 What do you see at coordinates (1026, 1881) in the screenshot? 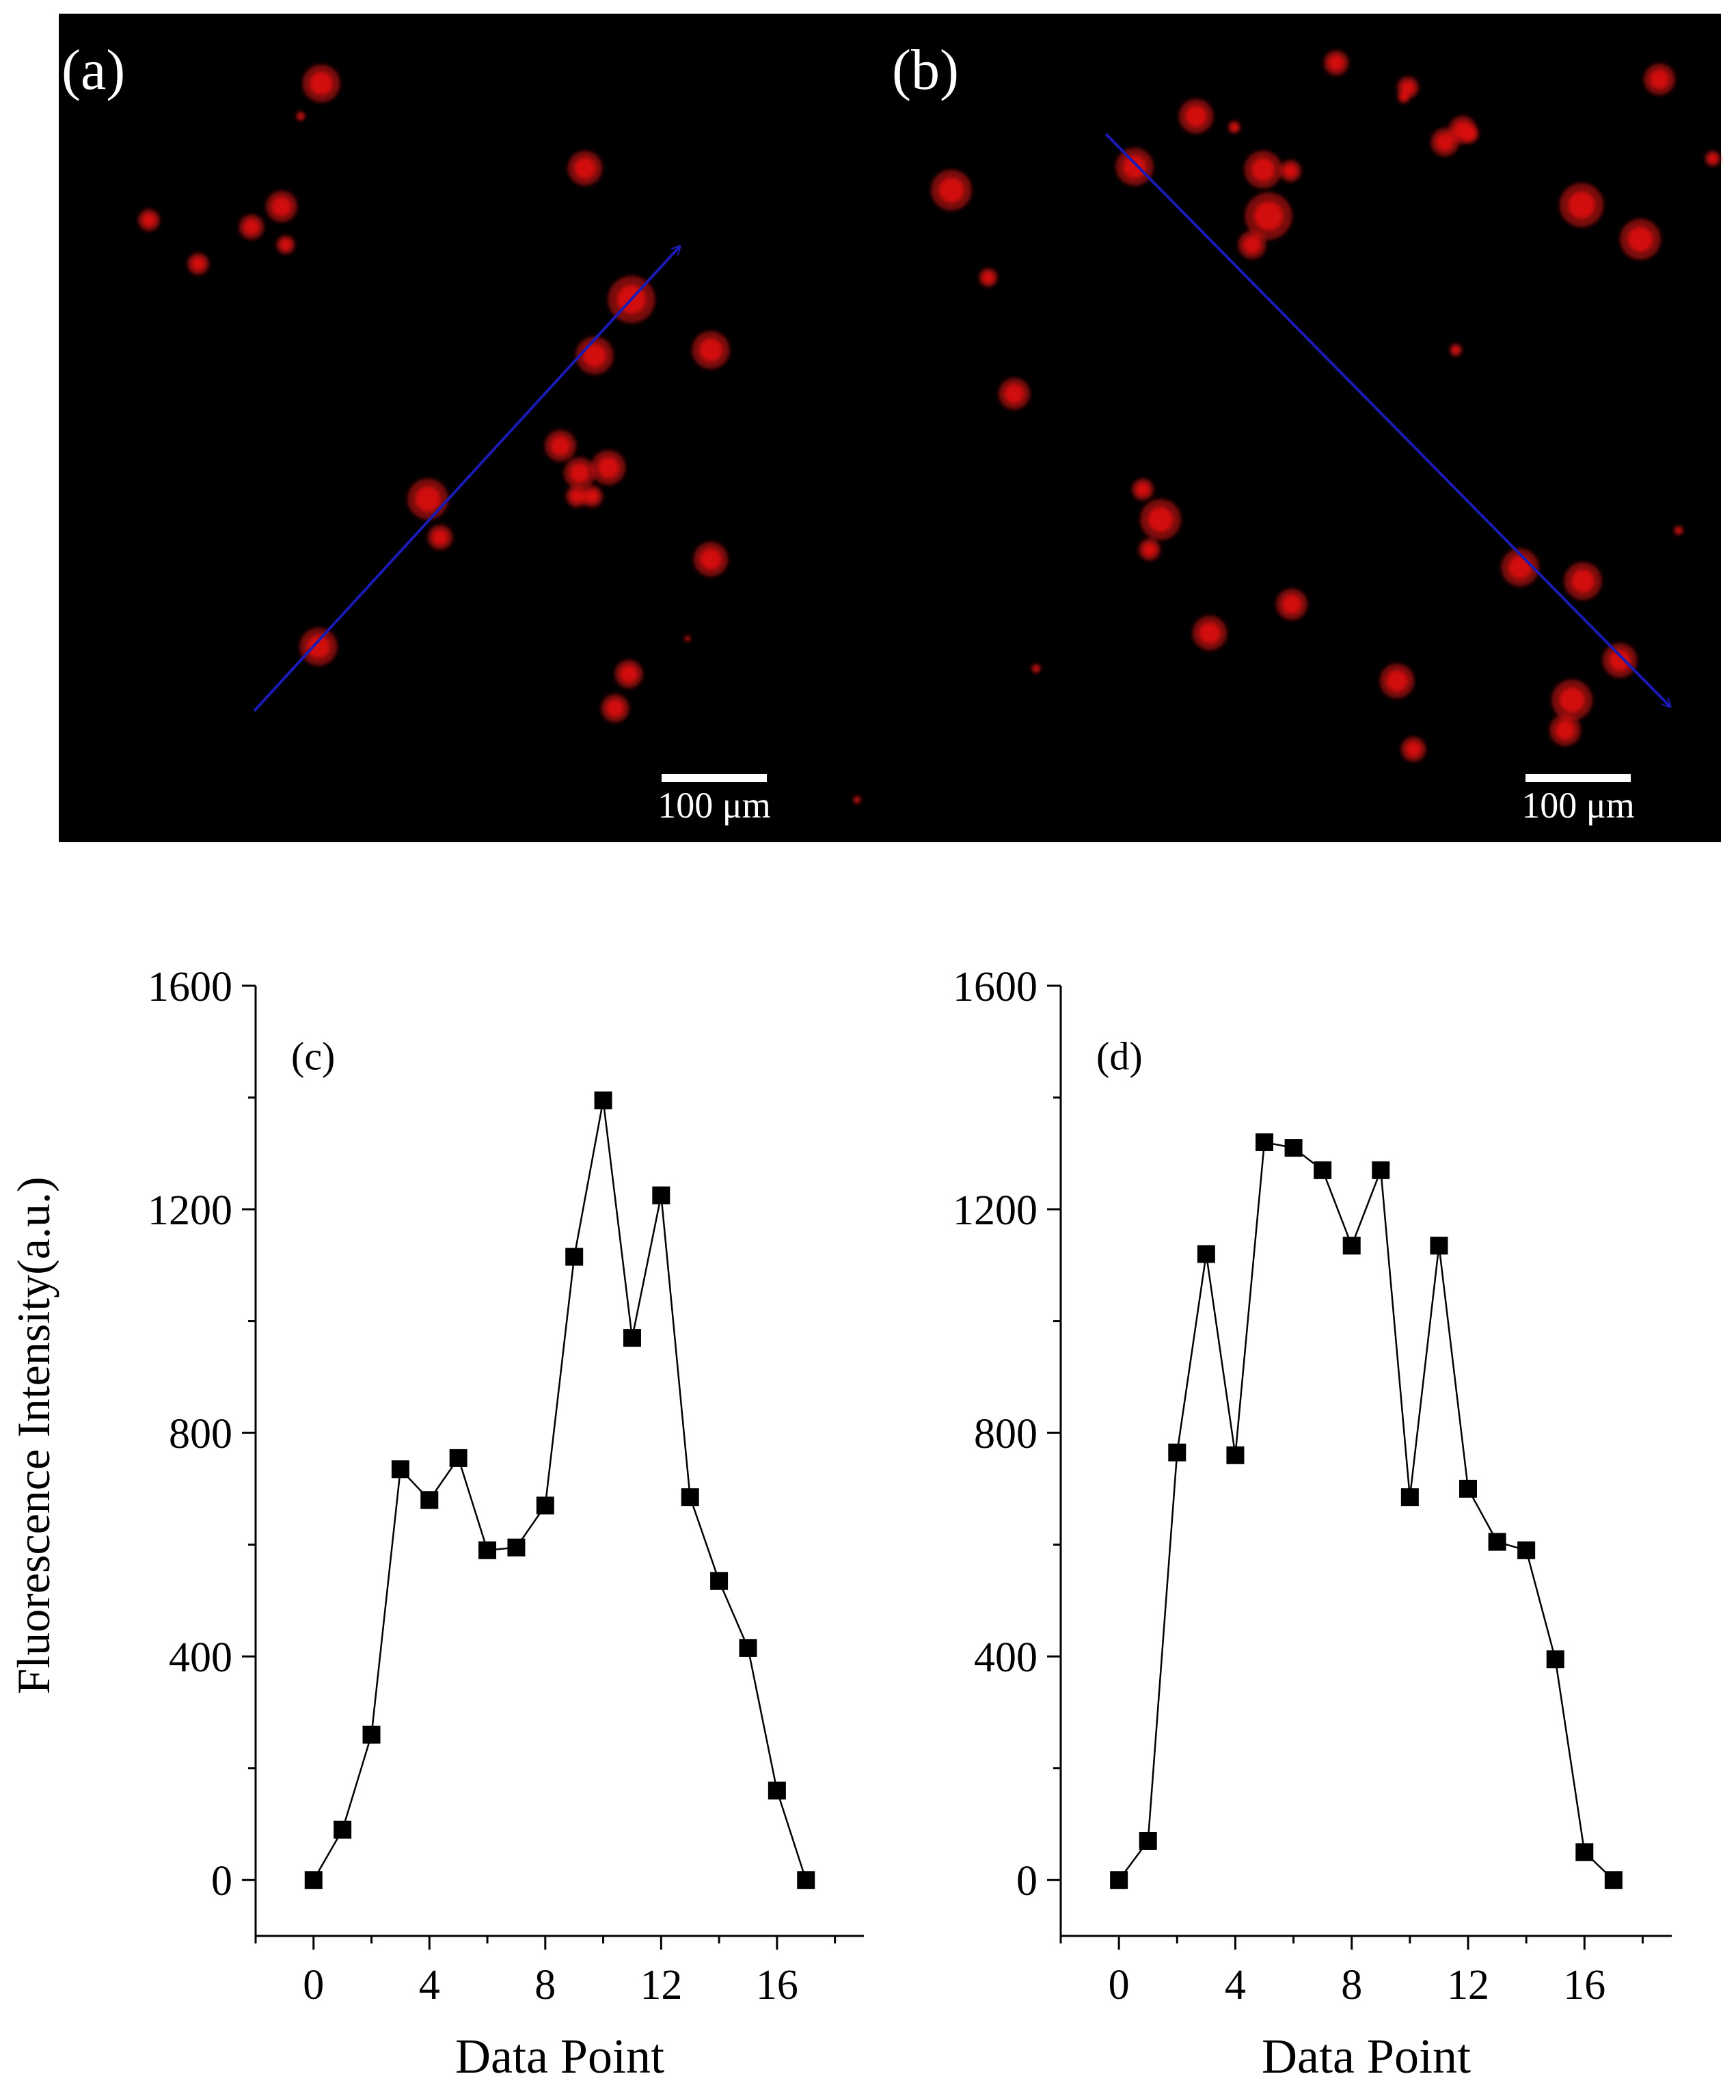
I see `y-tick-label: 0` at bounding box center [1026, 1881].